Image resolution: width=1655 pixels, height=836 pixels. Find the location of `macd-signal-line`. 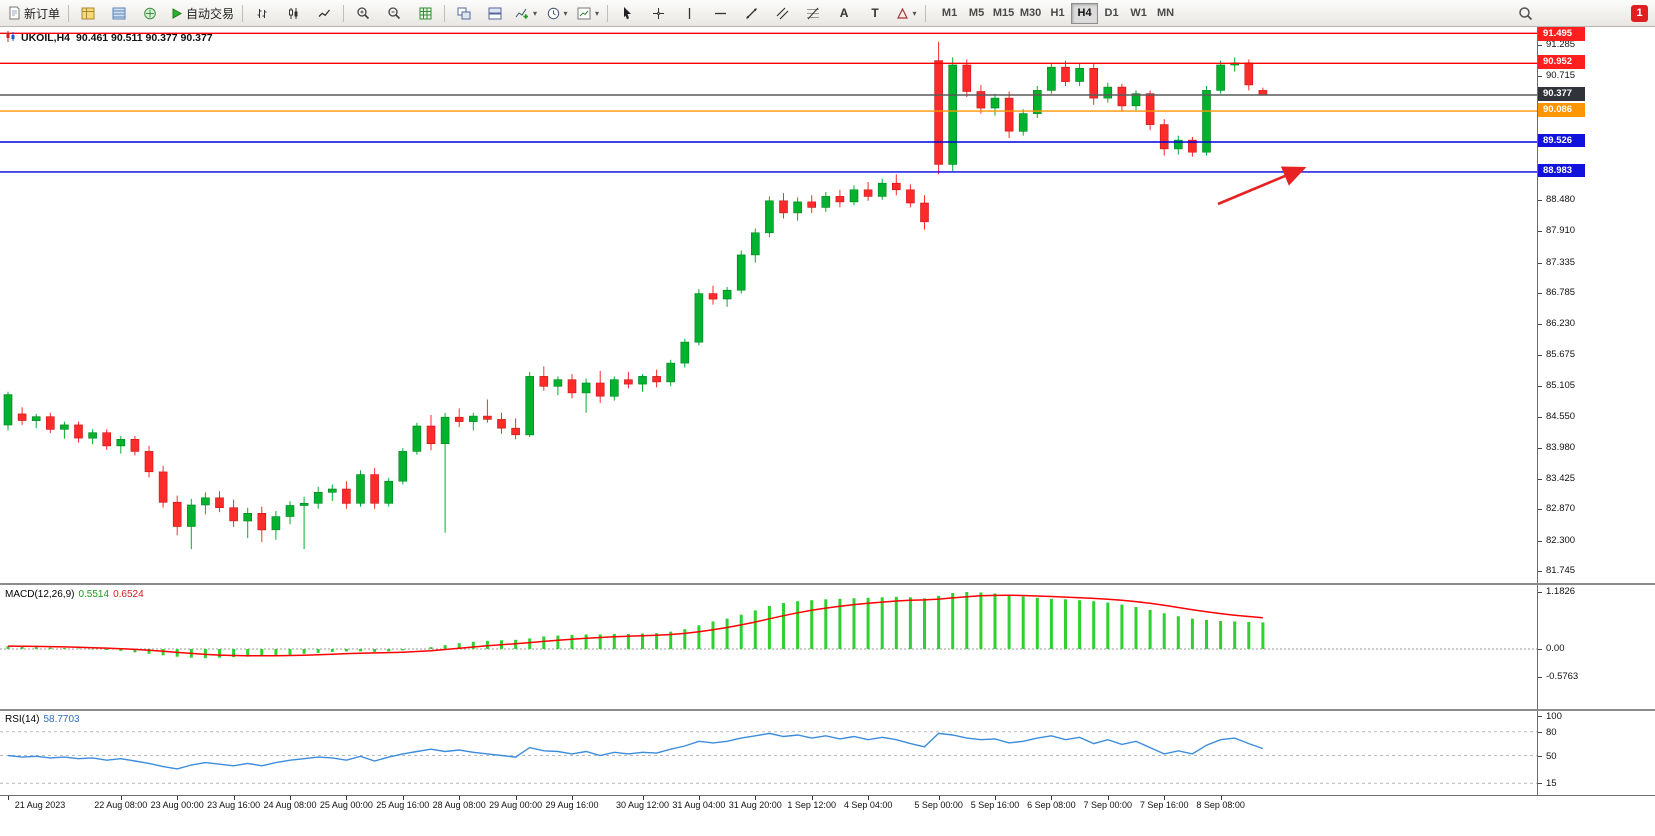

macd-signal-line is located at coordinates (635, 625).